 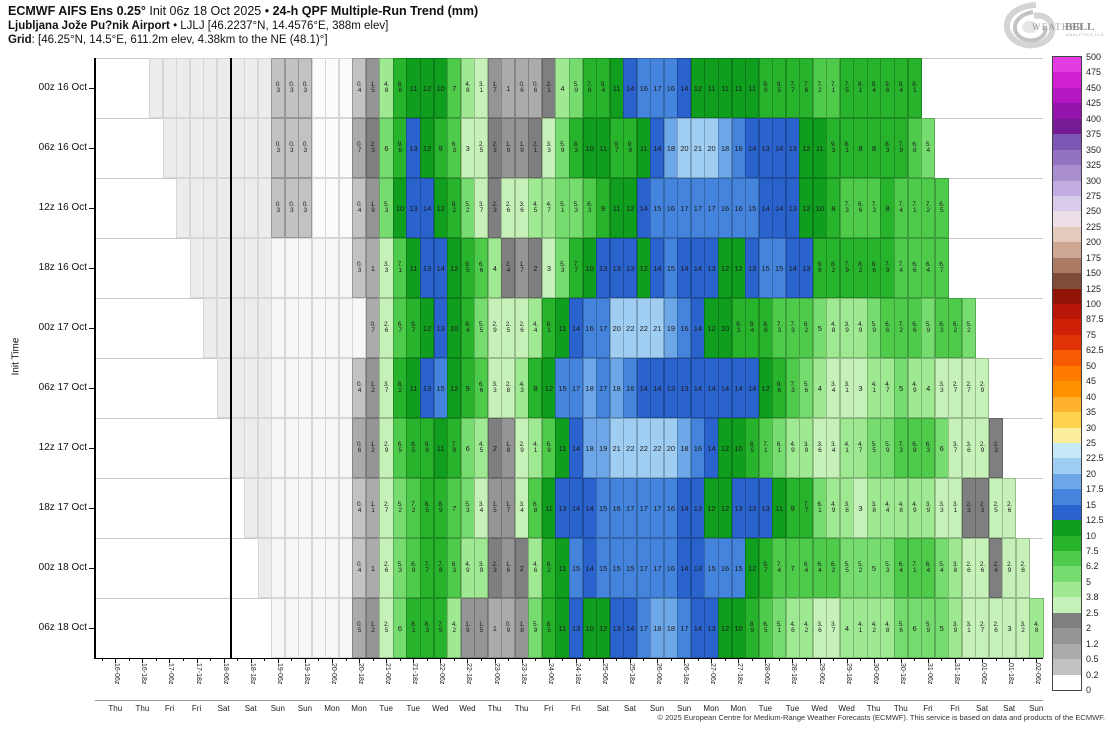 What do you see at coordinates (752, 627) in the screenshot?
I see `qpf-value: 8. 9` at bounding box center [752, 627].